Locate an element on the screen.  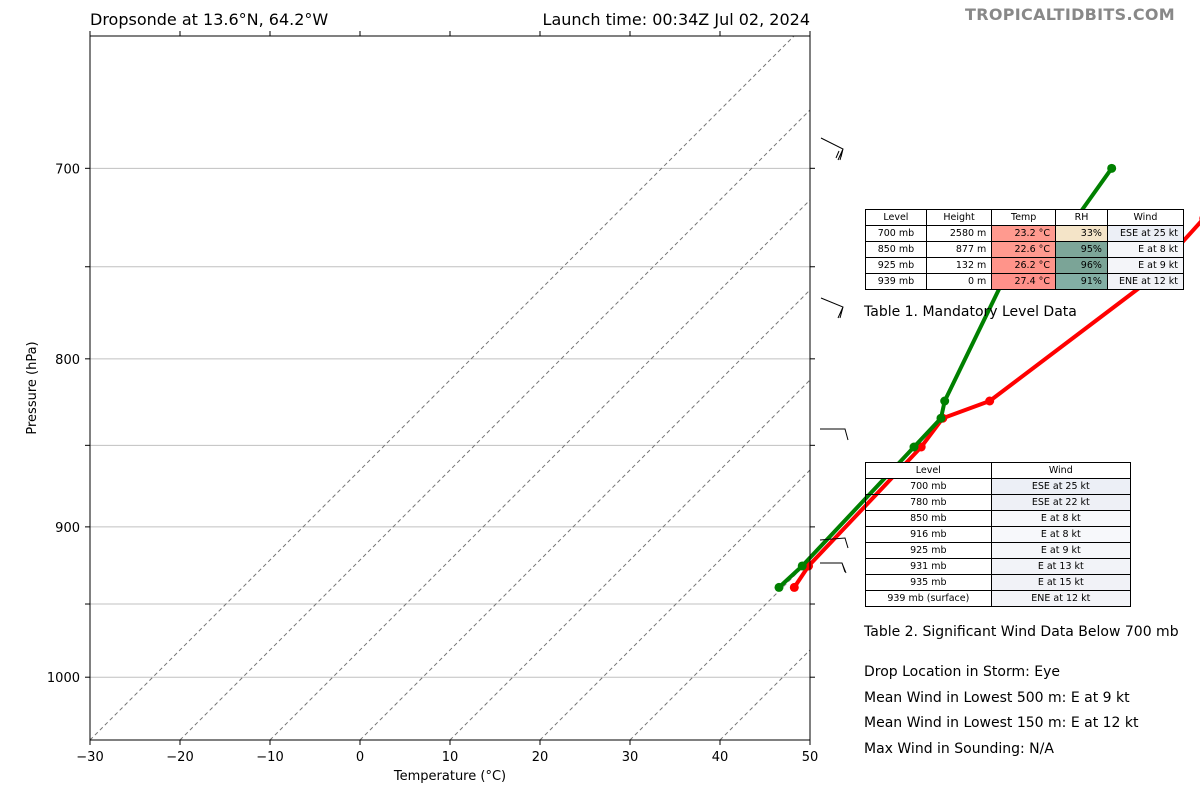
height-cell: 2580 m is located at coordinates (959, 233).